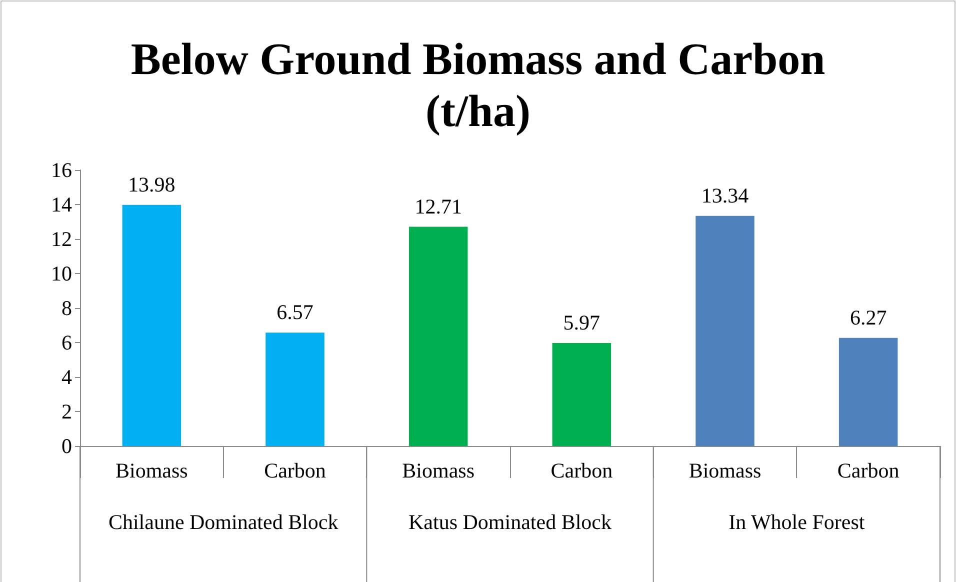 This screenshot has height=582, width=956. Describe the element at coordinates (61, 239) in the screenshot. I see `y-tick-label: 12` at that location.